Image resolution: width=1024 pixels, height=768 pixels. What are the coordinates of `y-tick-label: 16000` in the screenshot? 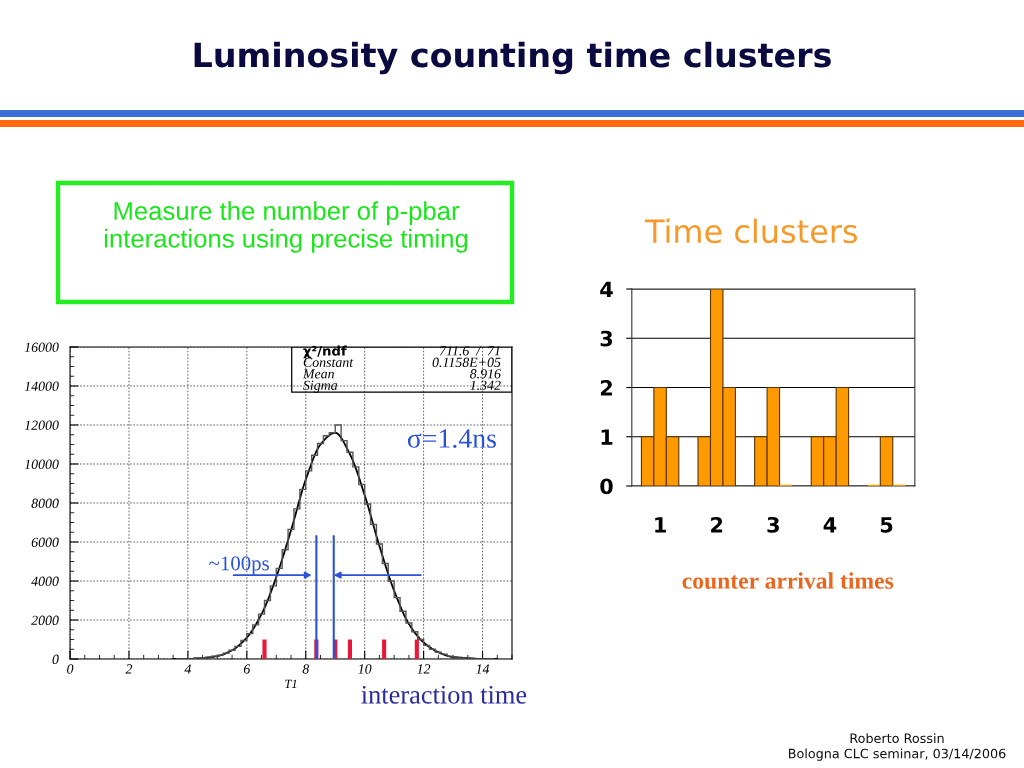 It's located at (41, 347).